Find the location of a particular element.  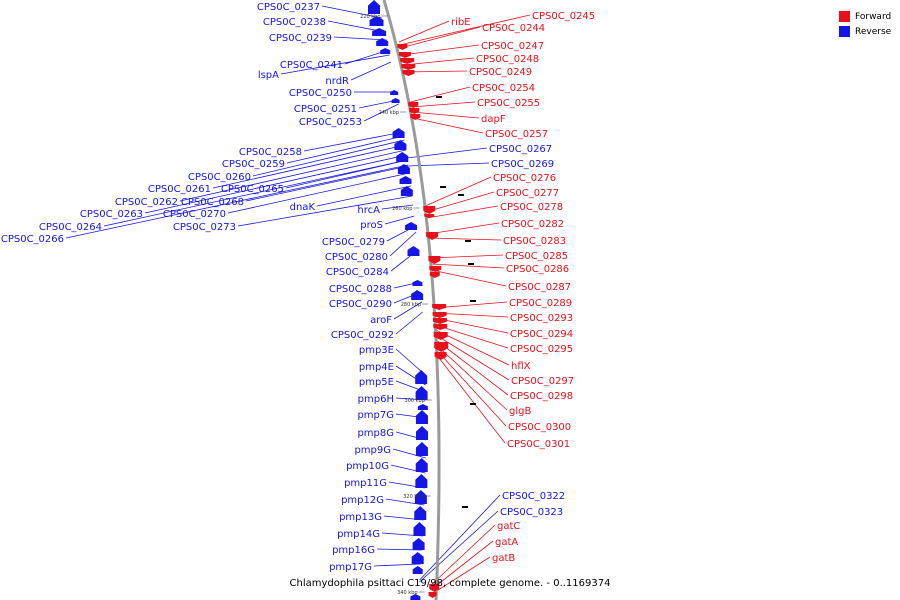

gene-label-pmp11g: pmp11G is located at coordinates (365, 483).